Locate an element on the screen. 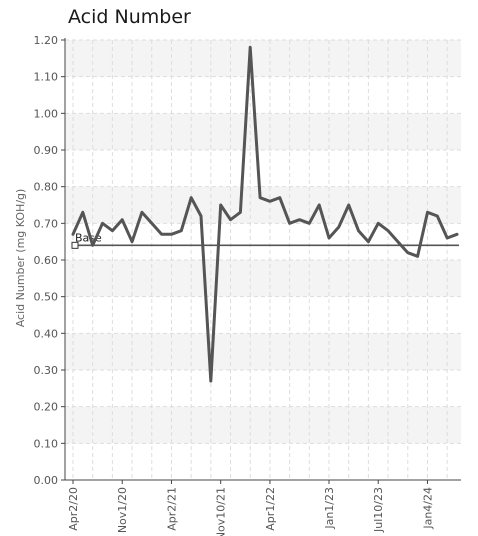  y-tick-label: 0.80 is located at coordinates (46, 187).